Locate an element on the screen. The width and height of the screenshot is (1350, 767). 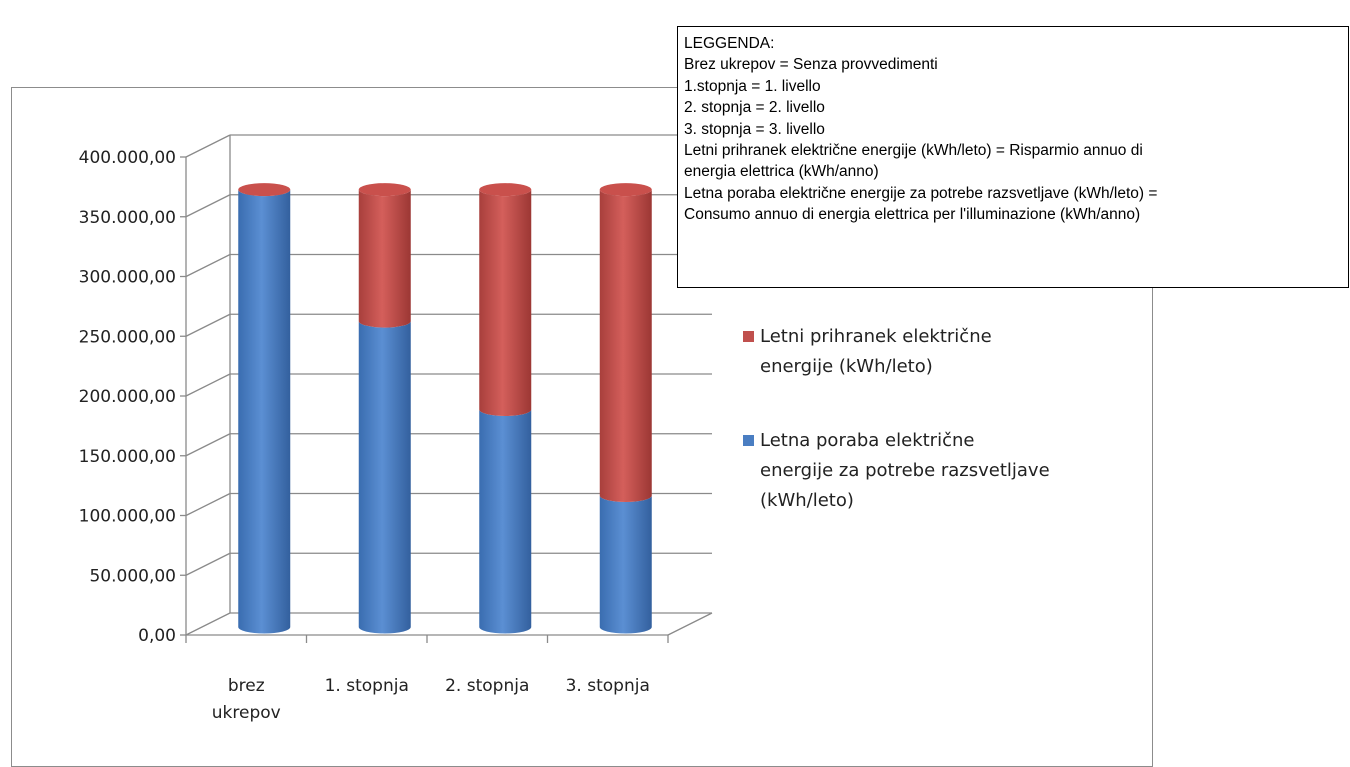
note-line: LEGGENDA: is located at coordinates (729, 43).